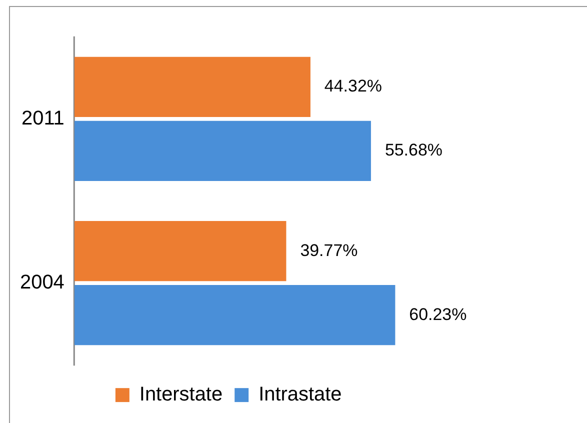  Describe the element at coordinates (438, 314) in the screenshot. I see `data-label: 60.23%` at that location.